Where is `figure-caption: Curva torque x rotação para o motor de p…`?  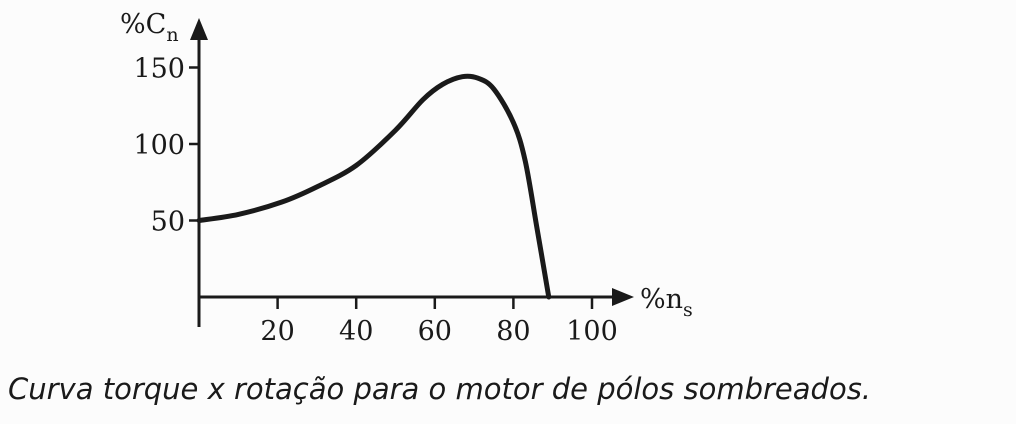
figure-caption: Curva torque x rotação para o motor de p… is located at coordinates (440, 389).